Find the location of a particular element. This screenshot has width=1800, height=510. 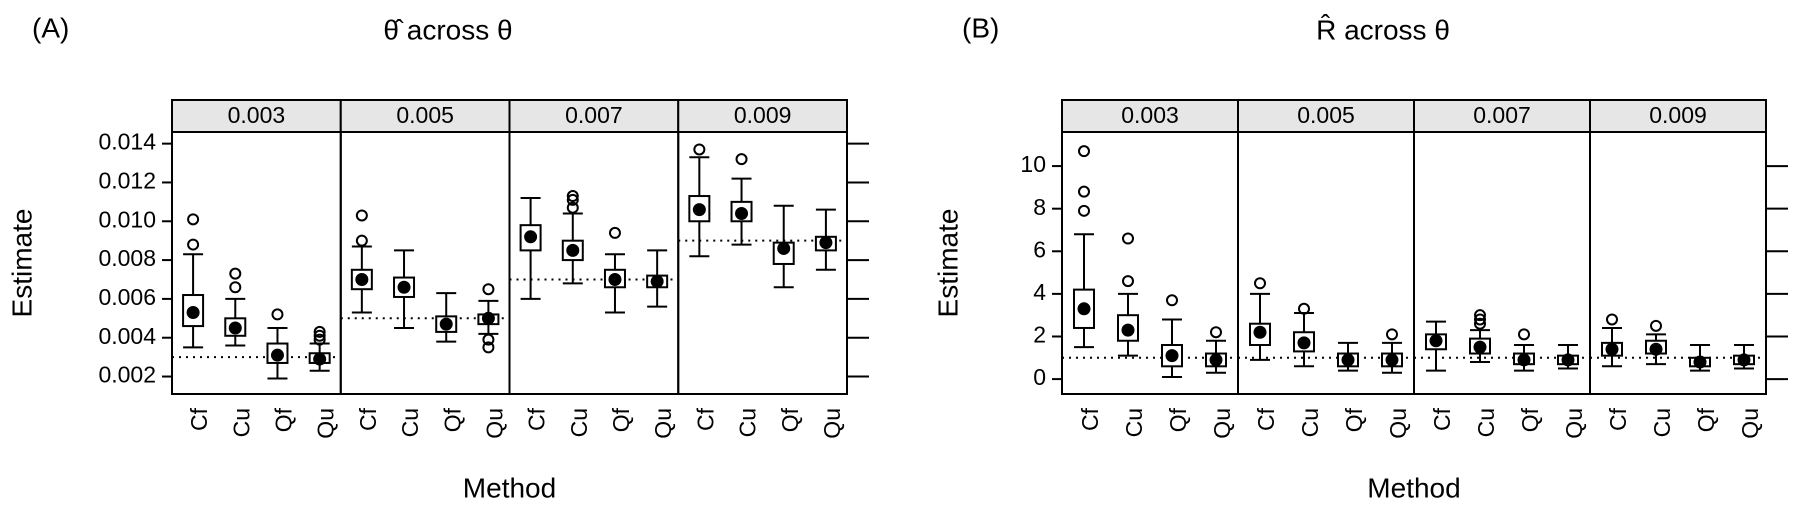

y-tick-label: 0.010 is located at coordinates (127, 219).